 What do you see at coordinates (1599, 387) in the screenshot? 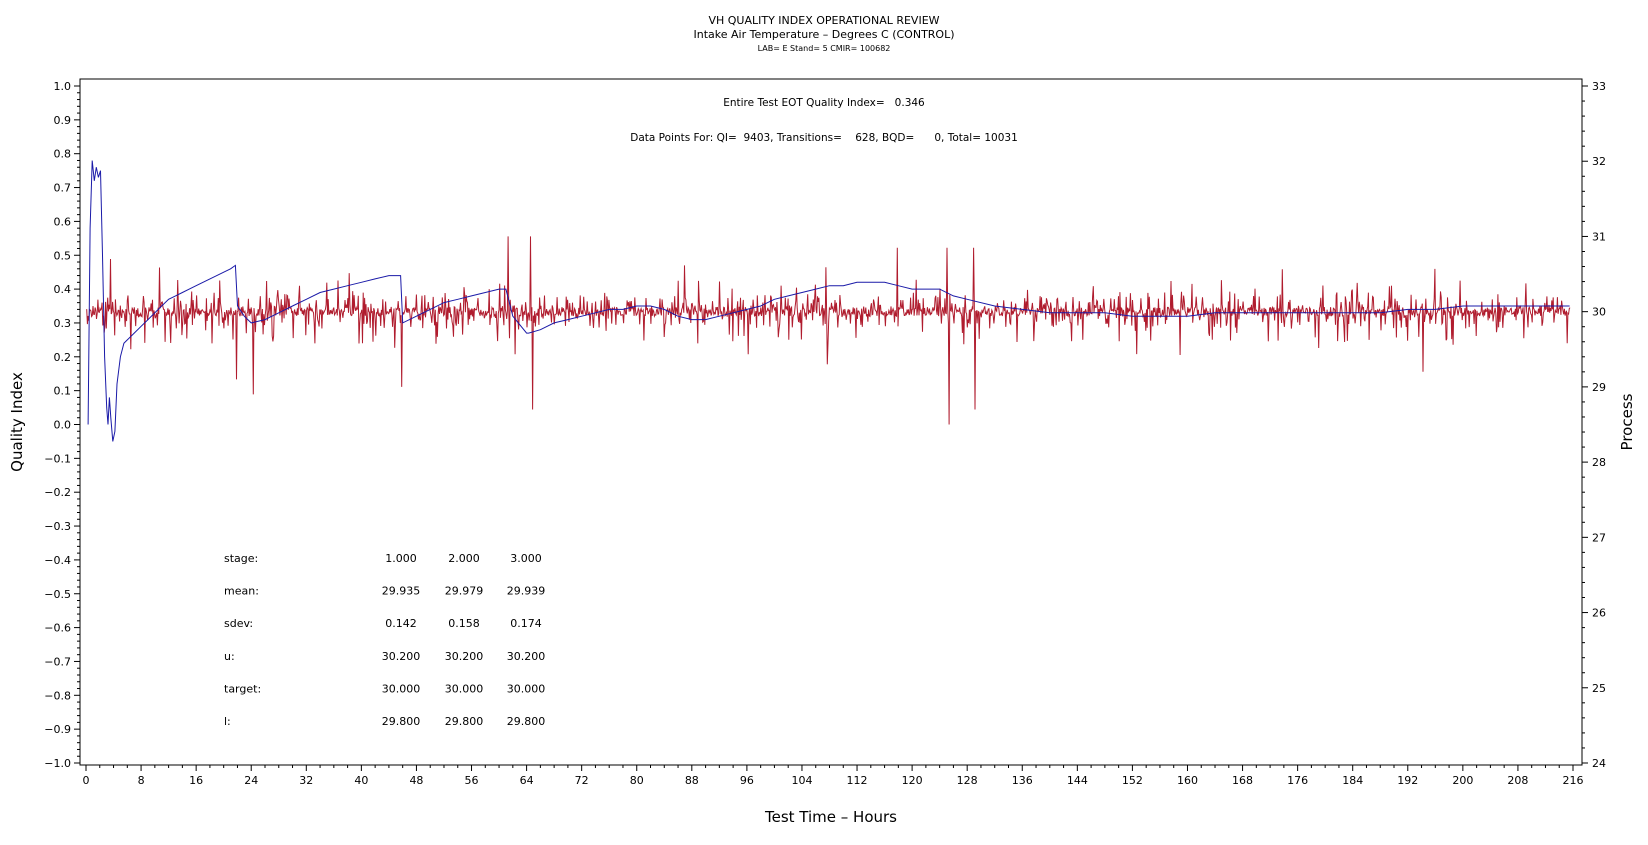
I see `y2-tick-label: 29` at bounding box center [1599, 387].